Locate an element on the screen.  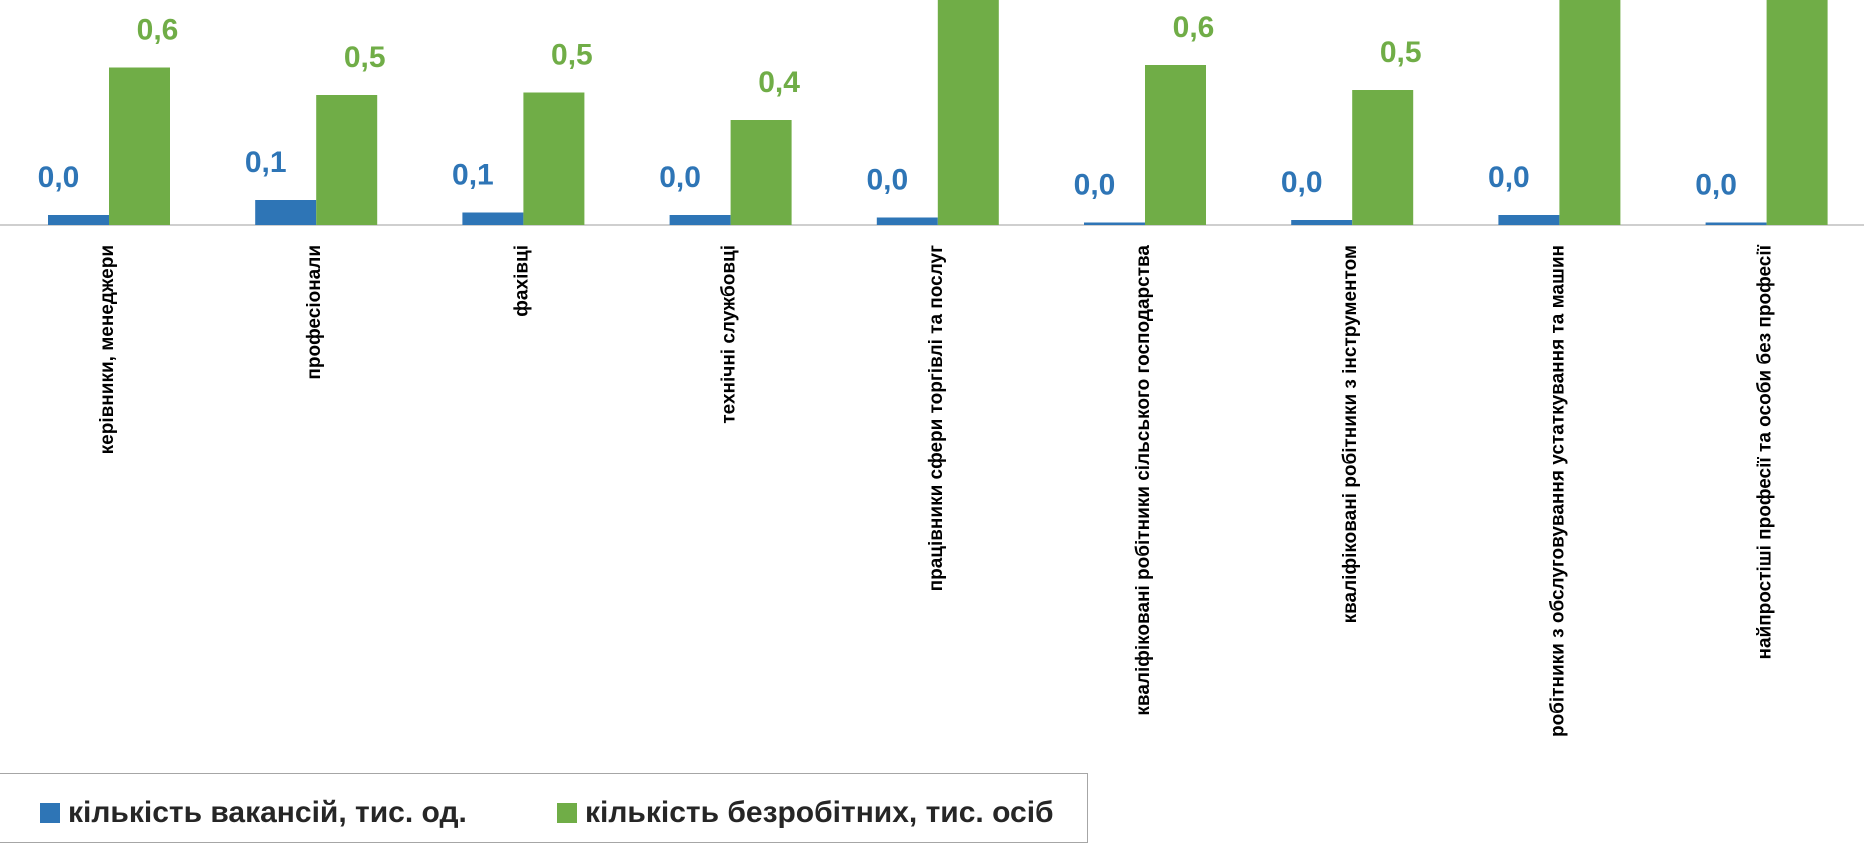
legend-item-vacancies: кількість вакансій, тис. од. is located at coordinates (253, 813).